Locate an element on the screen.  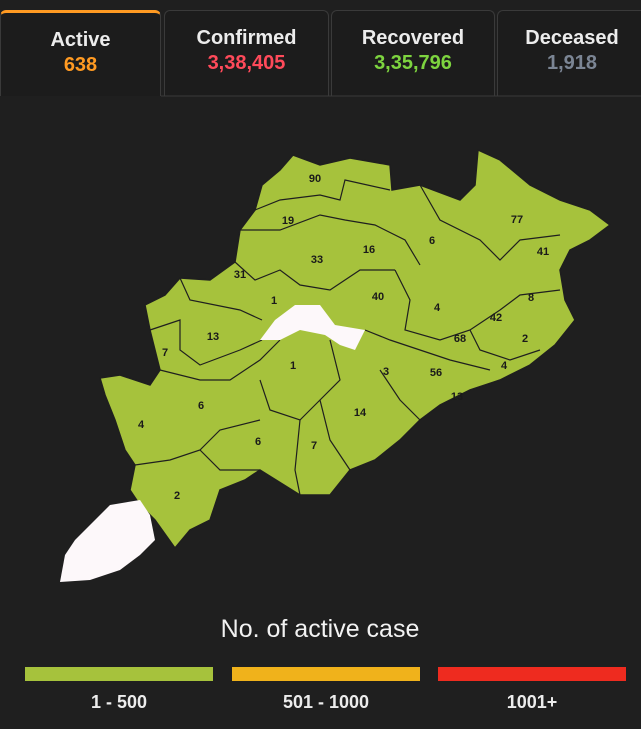
district-value: 41 is located at coordinates (543, 252).